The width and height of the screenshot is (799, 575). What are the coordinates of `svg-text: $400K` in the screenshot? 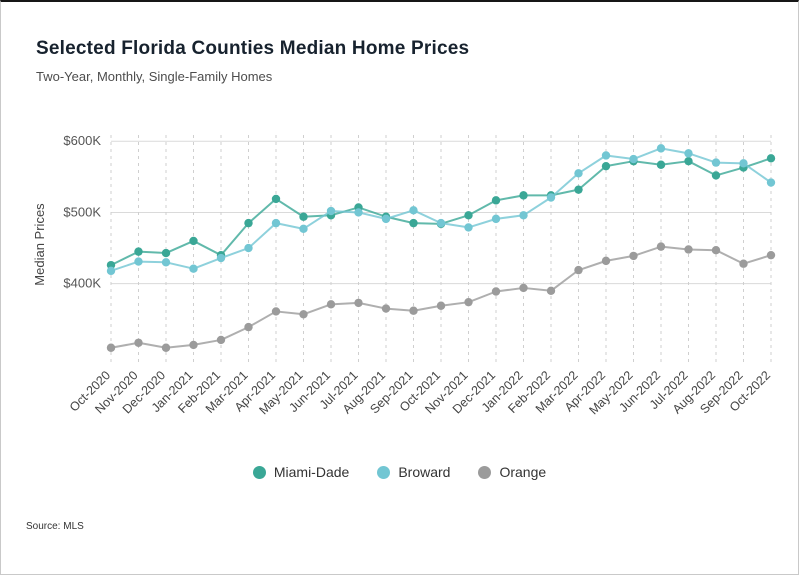 It's located at (82, 283).